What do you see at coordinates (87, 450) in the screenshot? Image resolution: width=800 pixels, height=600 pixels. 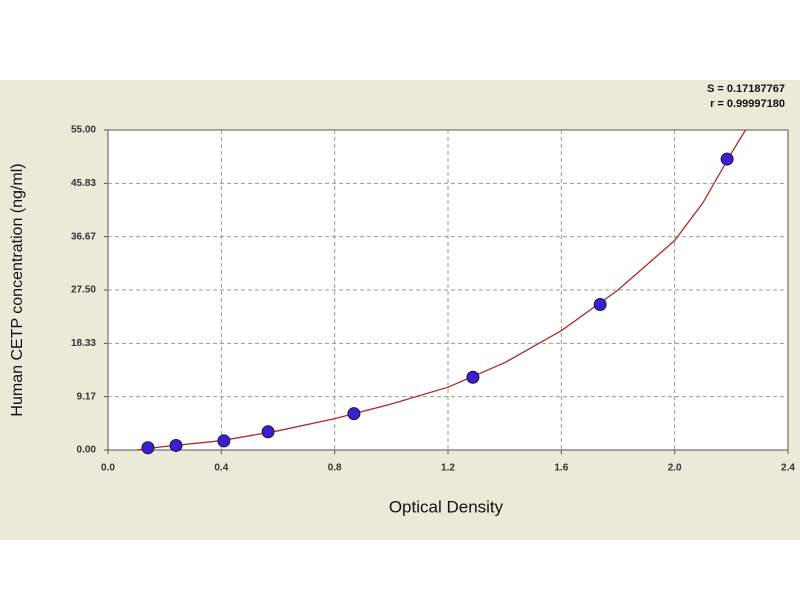 I see `y-tick-label: 0.00` at bounding box center [87, 450].